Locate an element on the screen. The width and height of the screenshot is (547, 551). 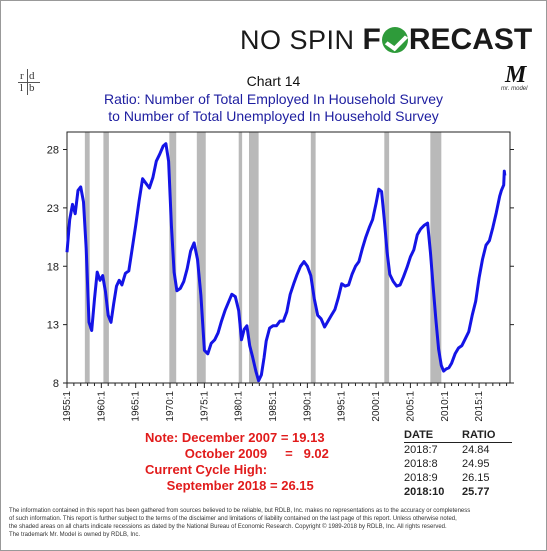
row-ratio: 24.95 is located at coordinates (476, 464).